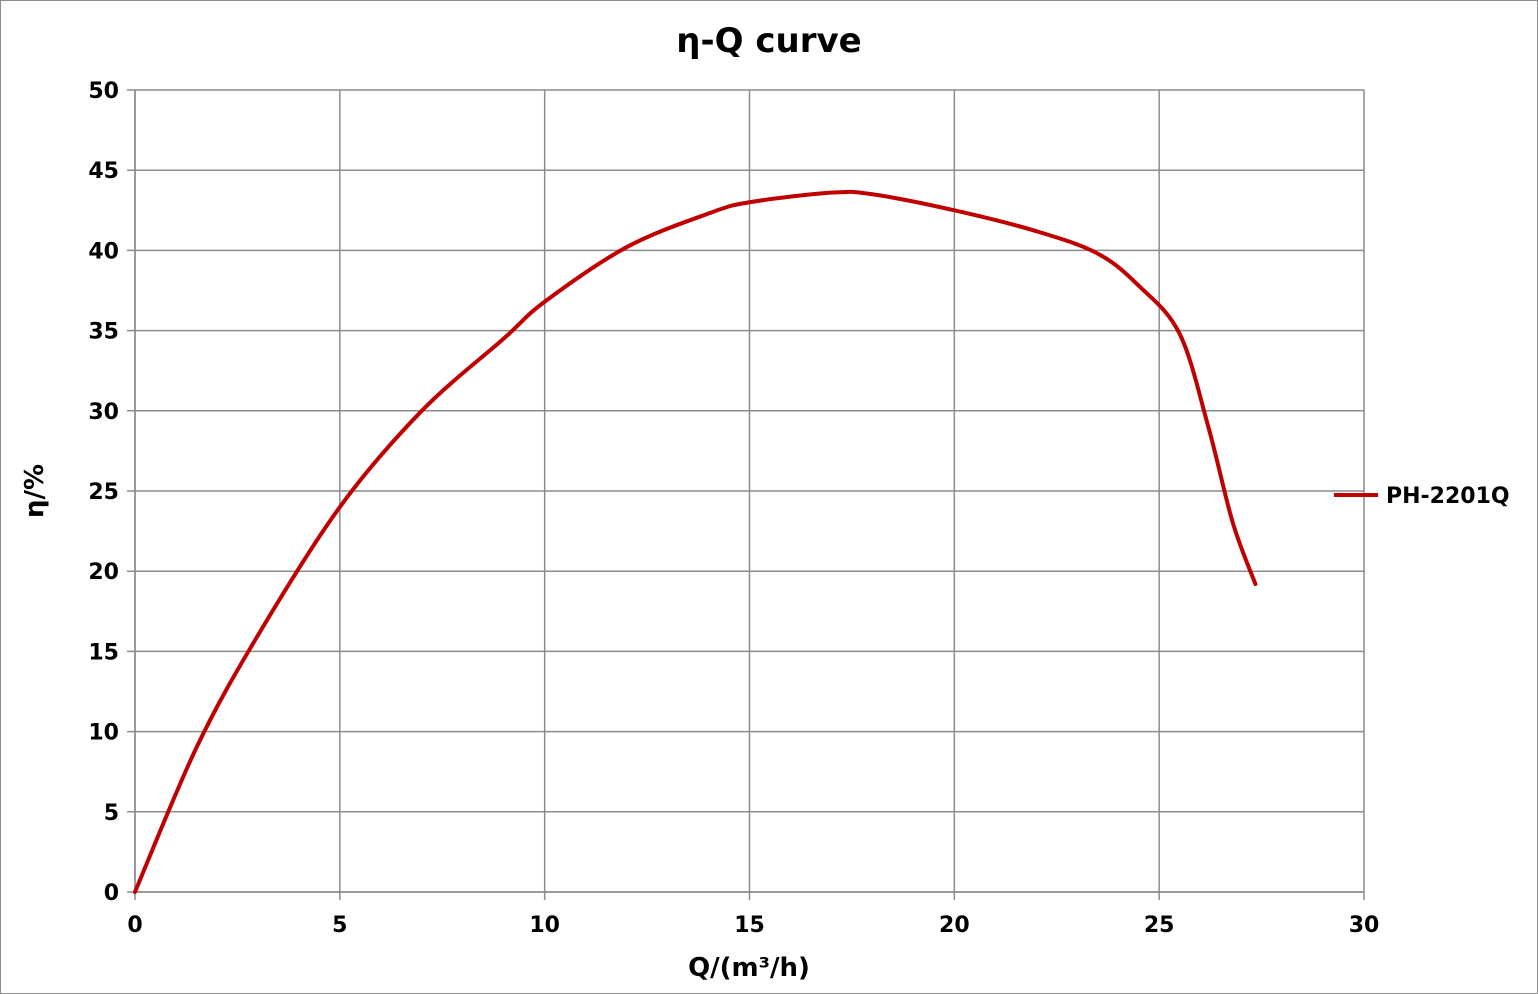  What do you see at coordinates (954, 925) in the screenshot?
I see `x-tick-label: 20` at bounding box center [954, 925].